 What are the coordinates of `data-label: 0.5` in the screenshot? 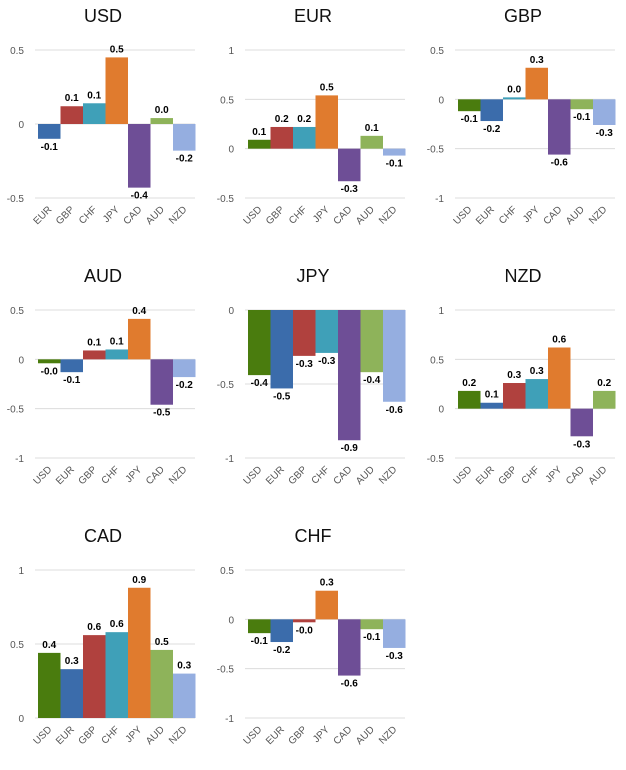 It's located at (117, 49).